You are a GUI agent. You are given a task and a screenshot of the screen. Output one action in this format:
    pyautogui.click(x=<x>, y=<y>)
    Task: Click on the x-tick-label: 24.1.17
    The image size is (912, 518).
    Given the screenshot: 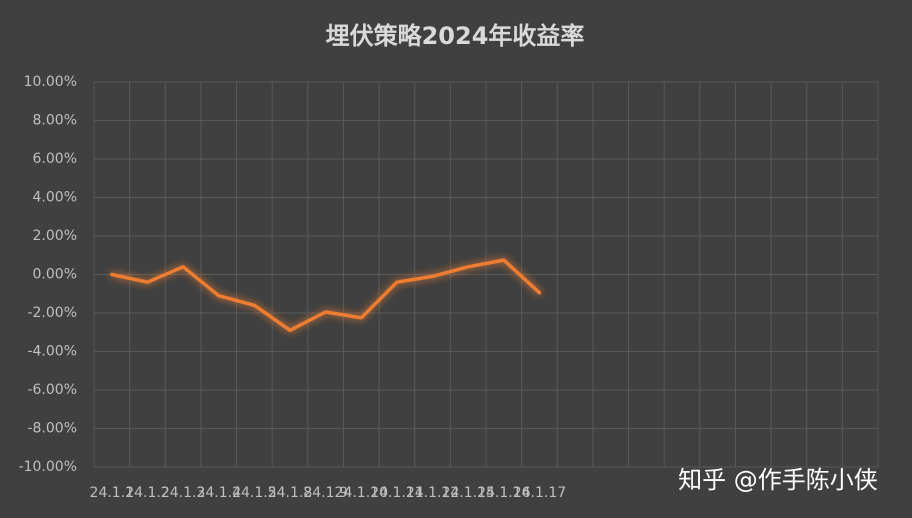 What is the action you would take?
    pyautogui.click(x=539, y=493)
    